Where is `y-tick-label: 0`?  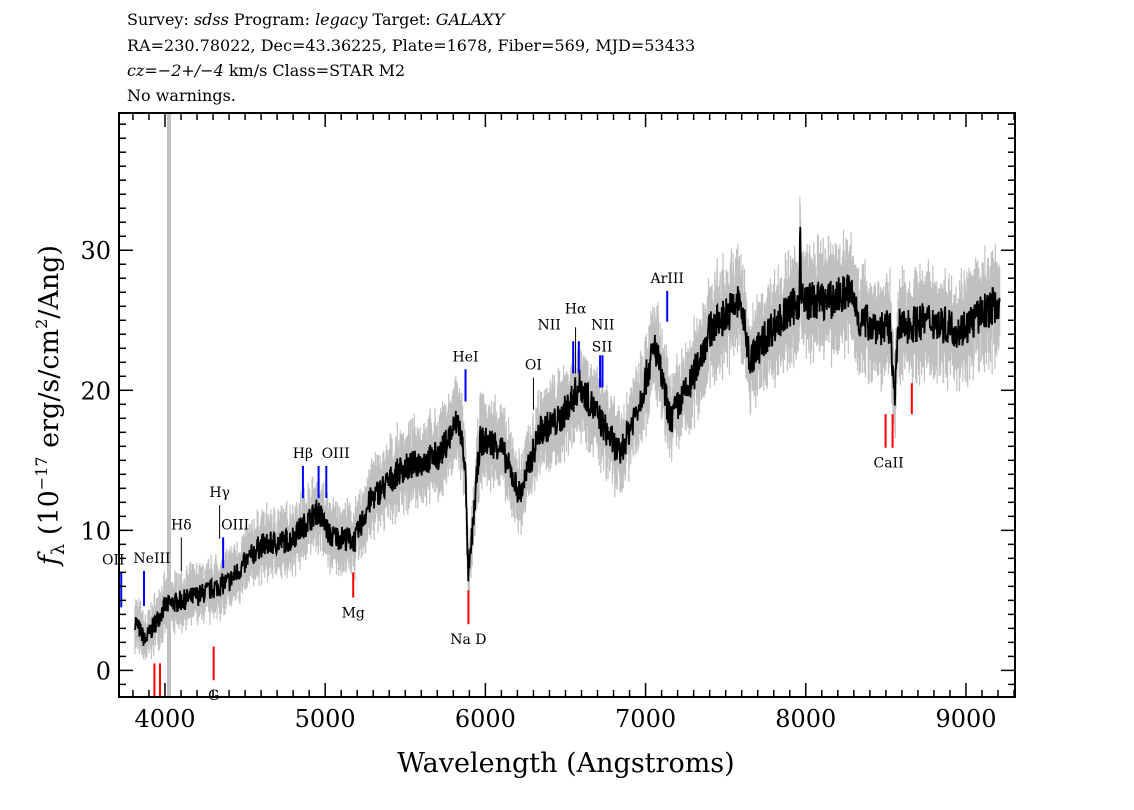
y-tick-label: 0 is located at coordinates (103, 671).